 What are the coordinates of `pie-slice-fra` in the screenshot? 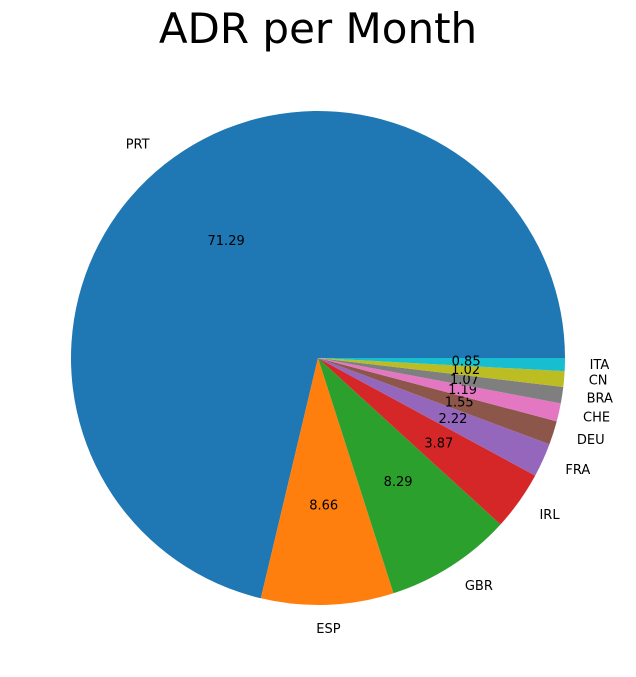 It's located at (434, 417).